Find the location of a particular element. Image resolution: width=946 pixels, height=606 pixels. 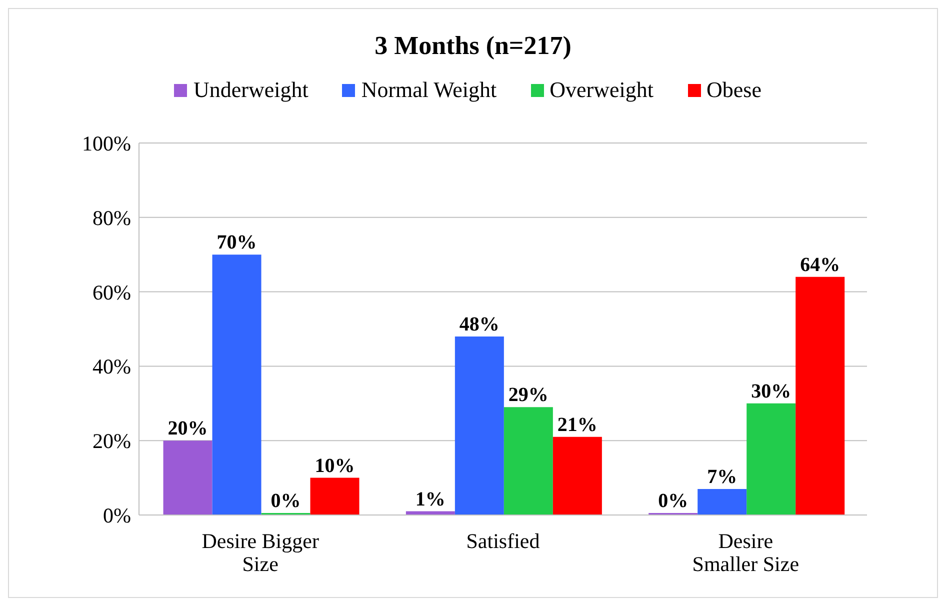

y-tick-label: 0% is located at coordinates (117, 515).